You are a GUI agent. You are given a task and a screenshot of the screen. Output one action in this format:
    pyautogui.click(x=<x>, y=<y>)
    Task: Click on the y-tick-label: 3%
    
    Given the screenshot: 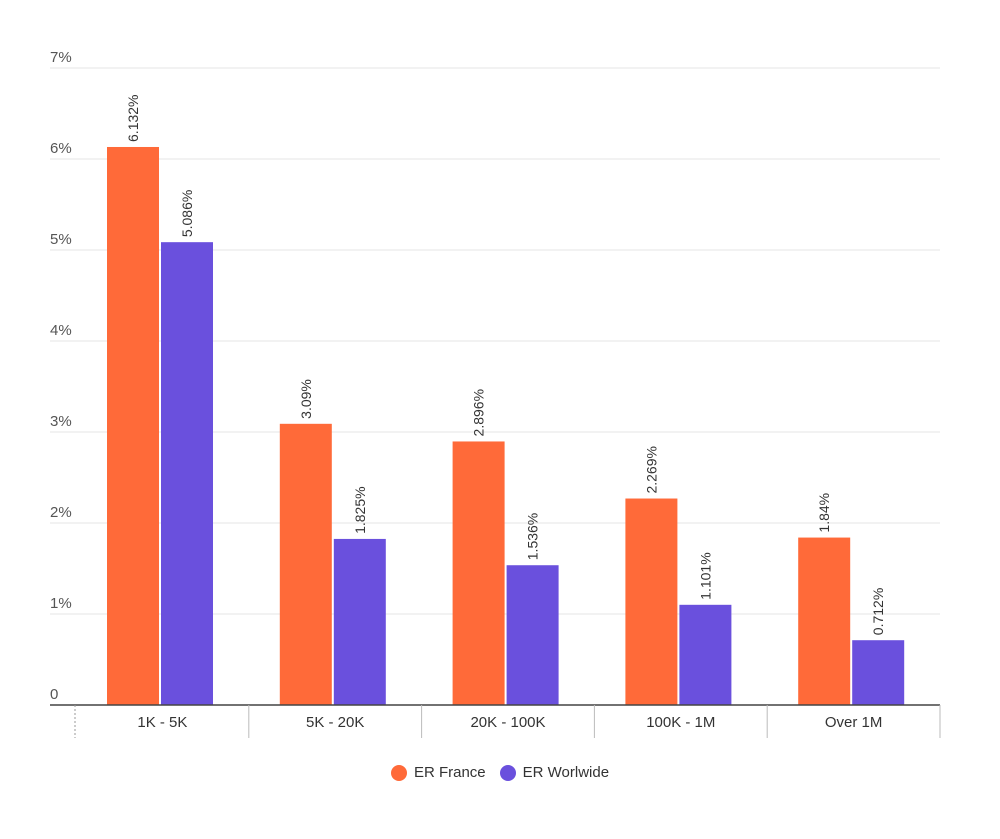 What is the action you would take?
    pyautogui.click(x=61, y=421)
    